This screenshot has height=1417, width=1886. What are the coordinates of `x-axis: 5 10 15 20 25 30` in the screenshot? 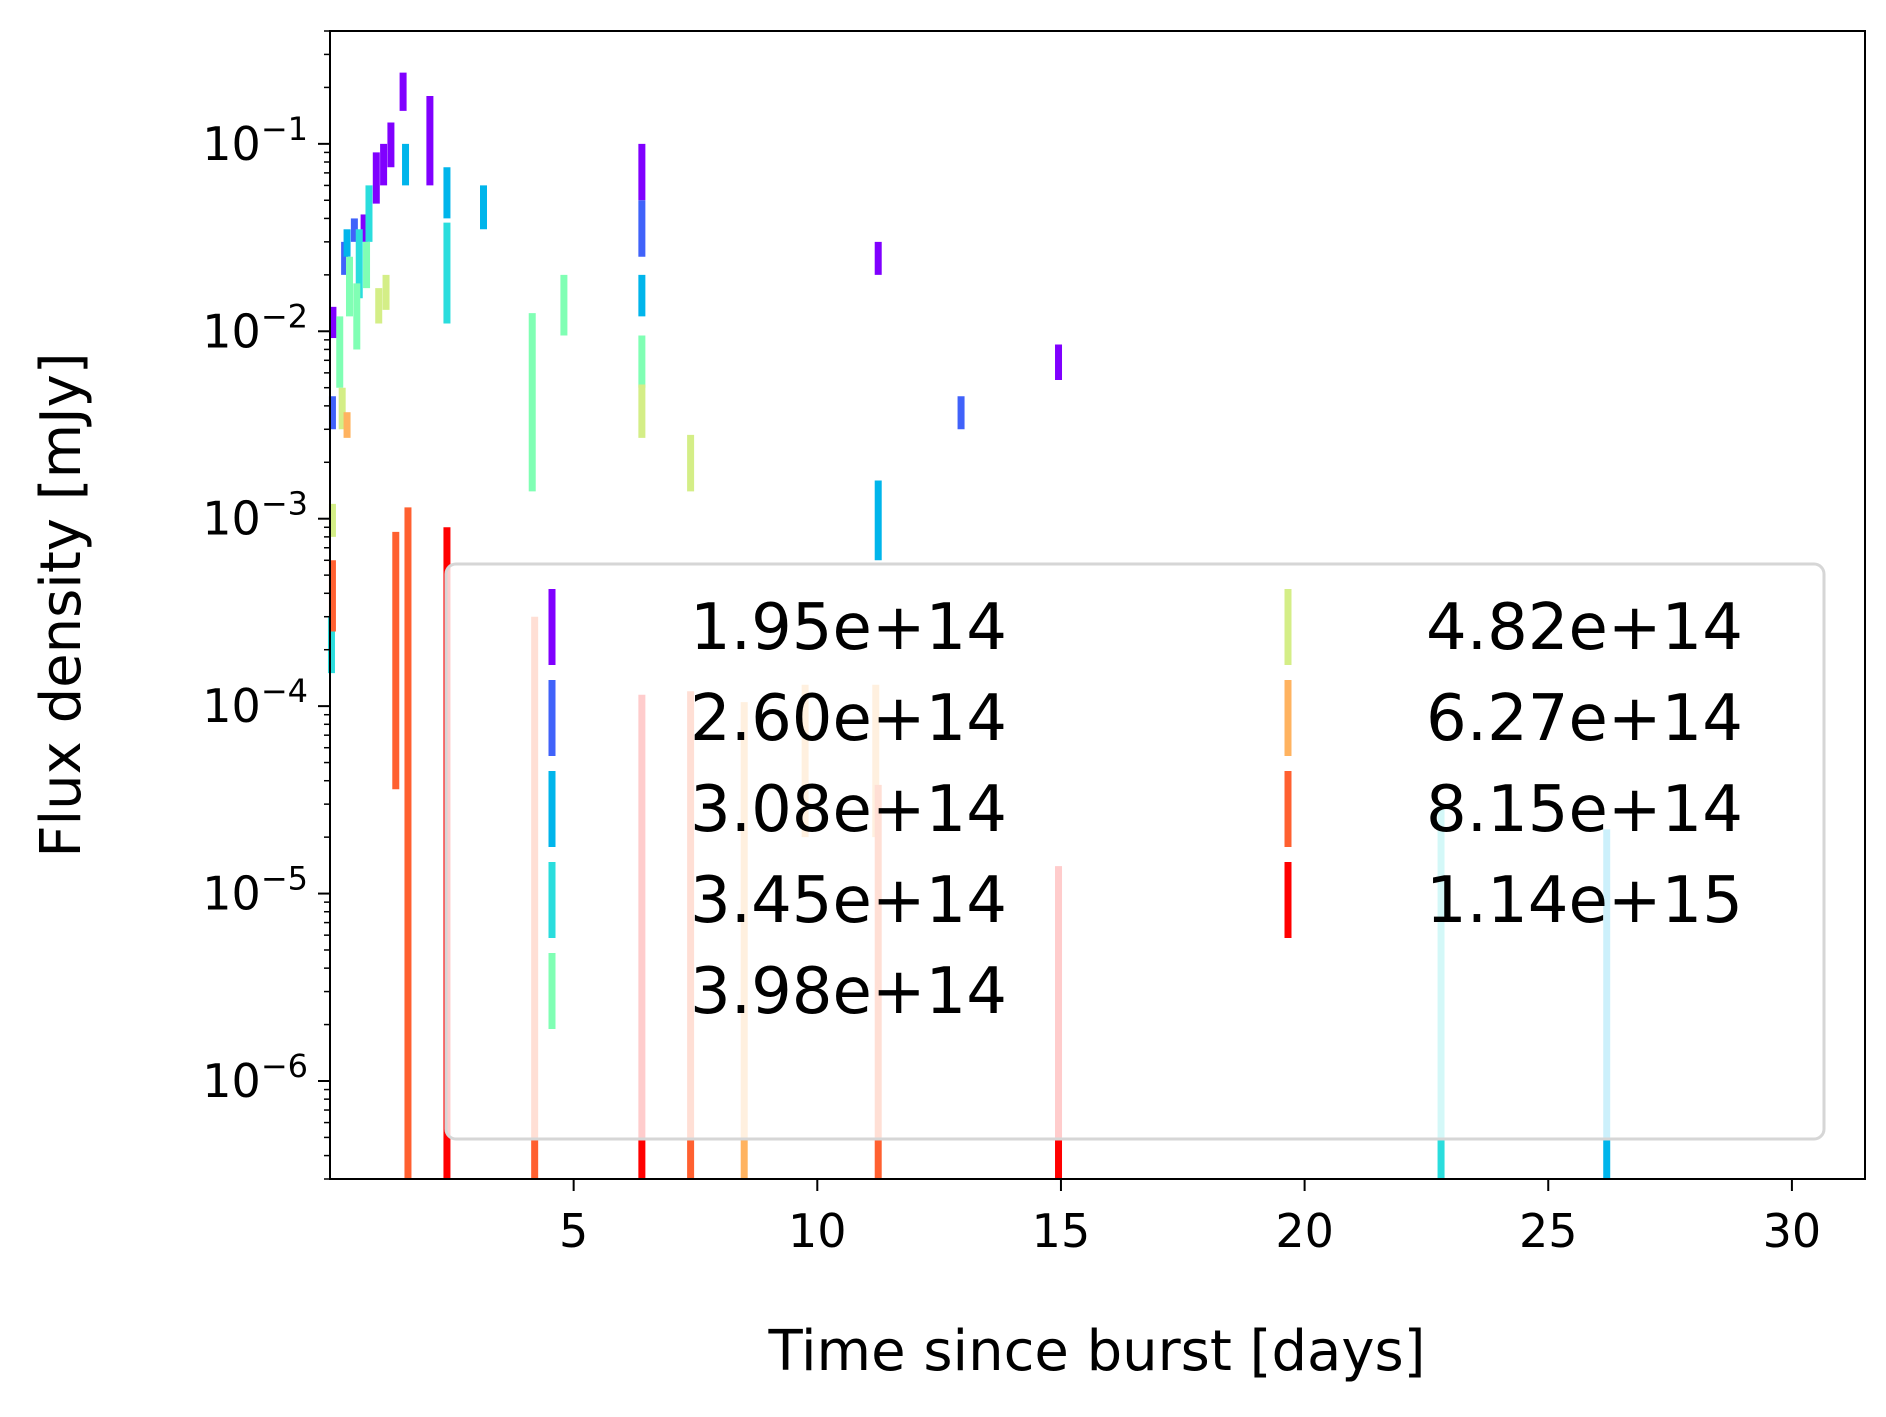 It's located at (1190, 1218).